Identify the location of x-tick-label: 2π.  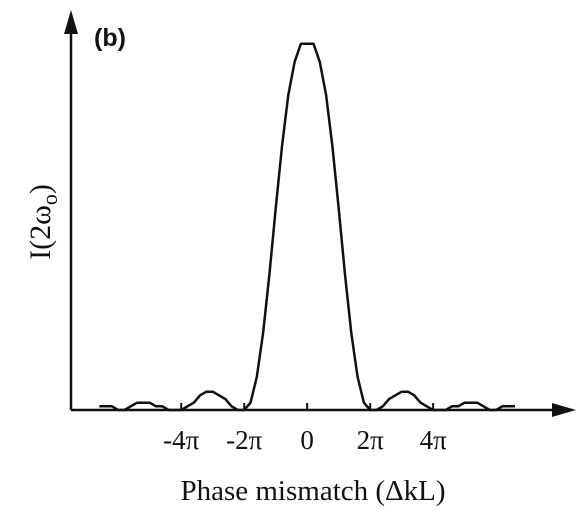
(371, 440).